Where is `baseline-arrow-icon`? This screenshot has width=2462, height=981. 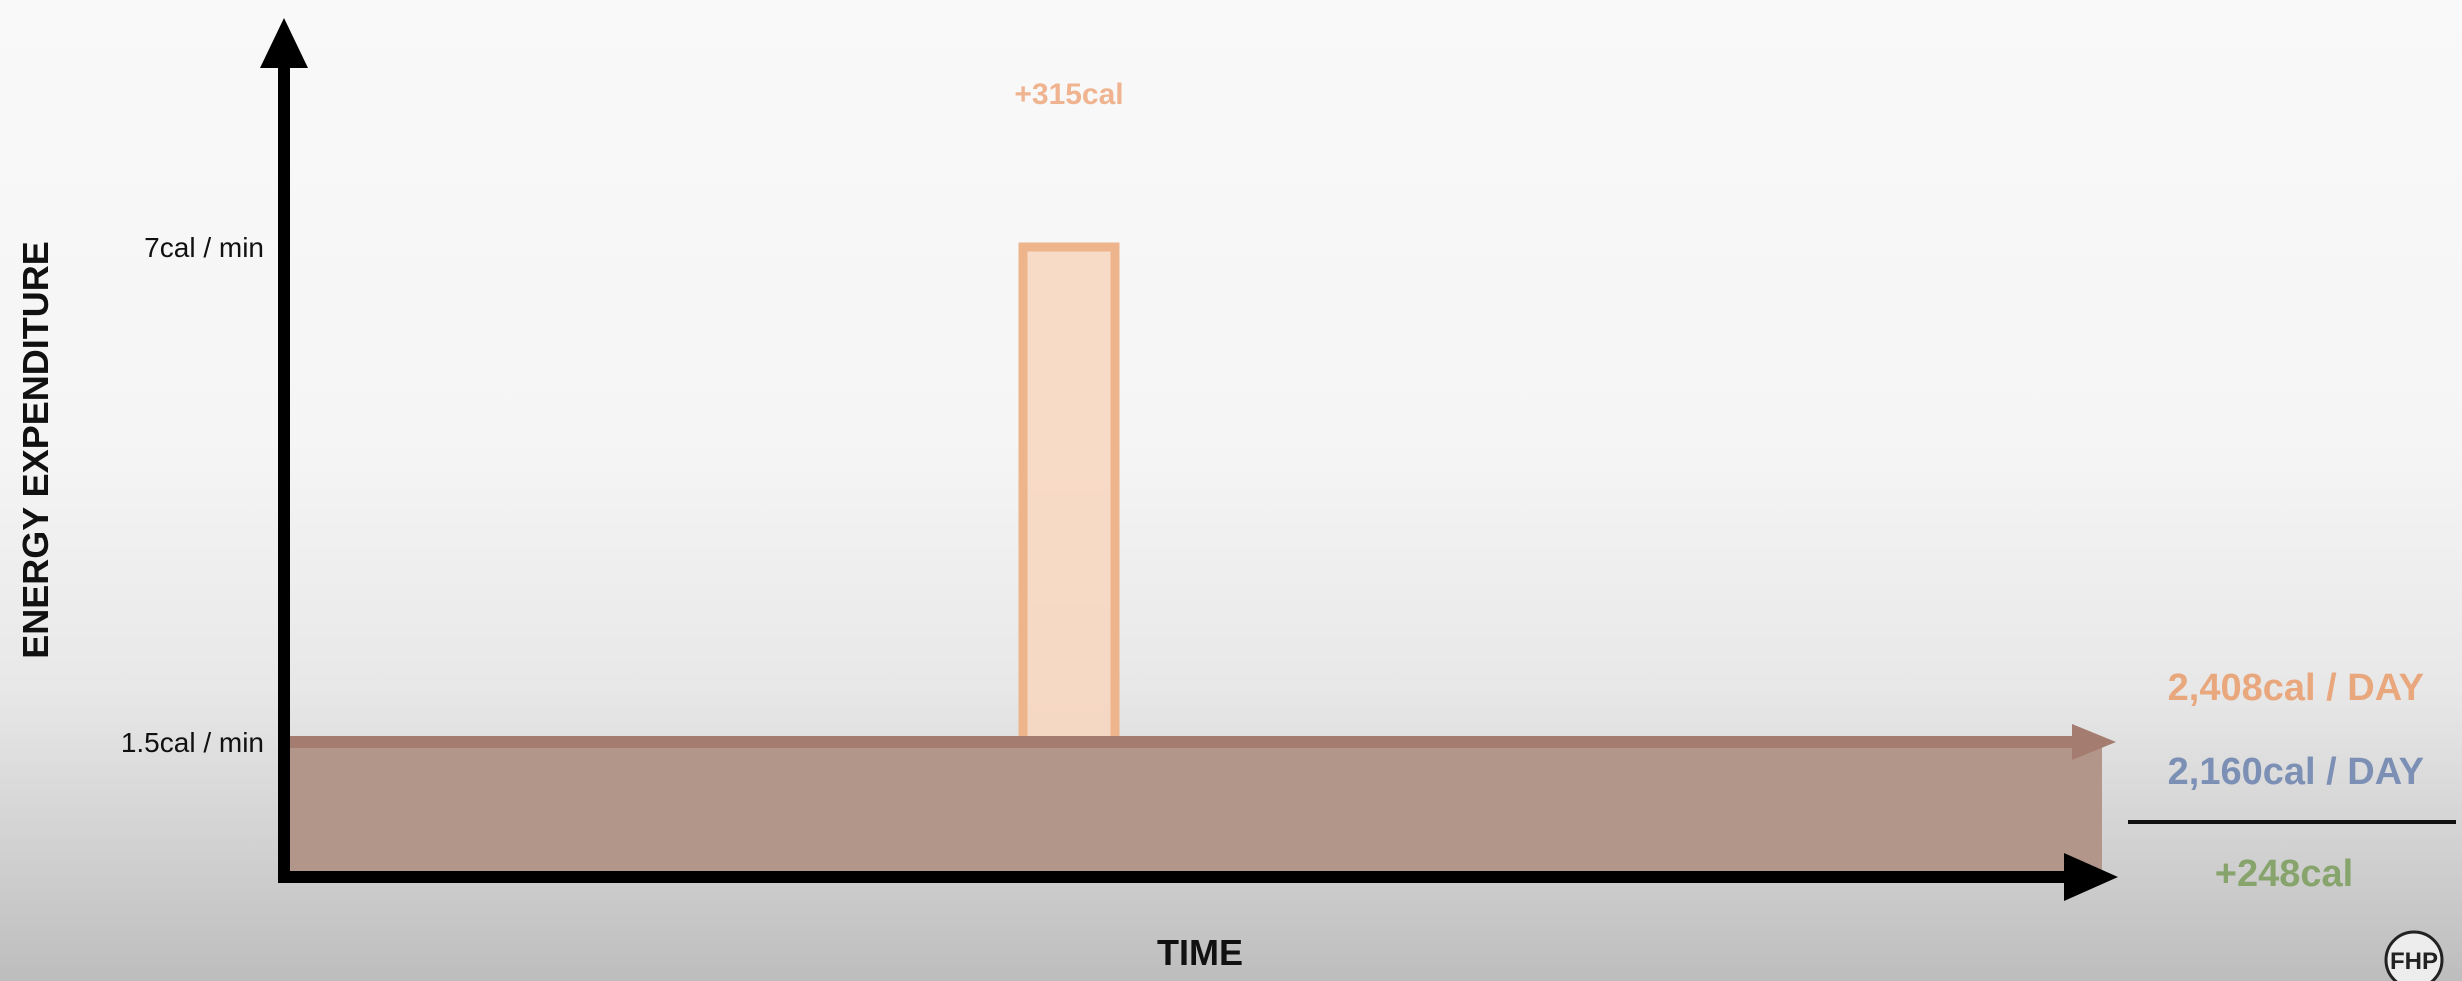
baseline-arrow-icon is located at coordinates (2094, 742).